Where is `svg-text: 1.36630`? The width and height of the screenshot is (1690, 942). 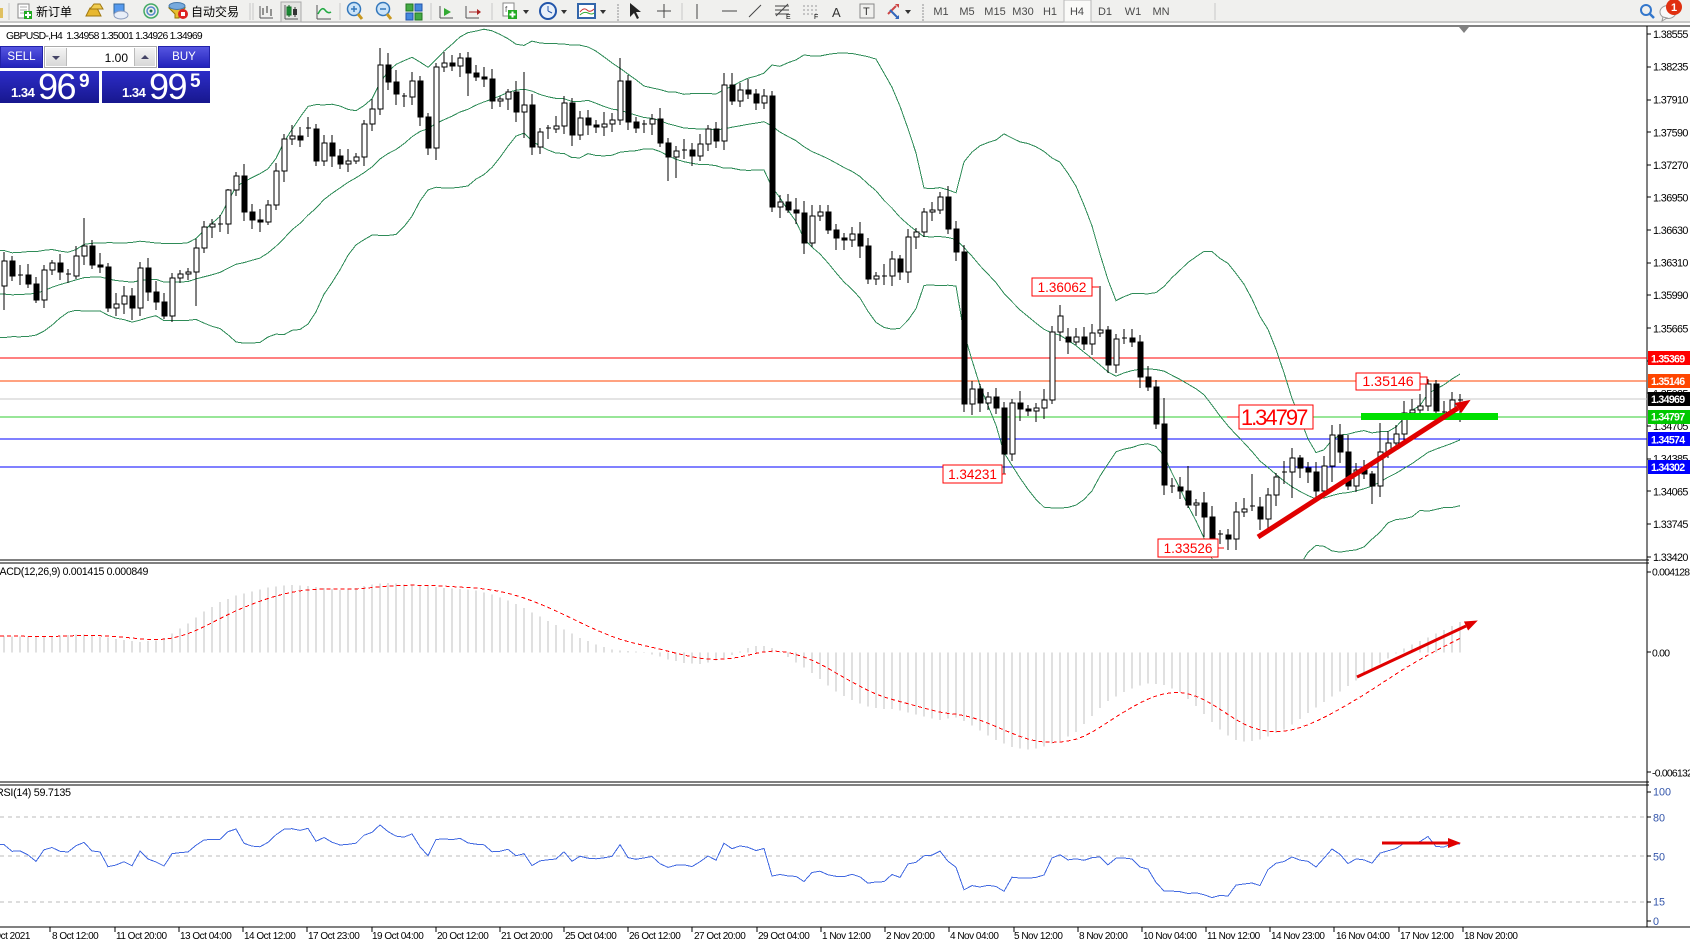 svg-text: 1.36630 is located at coordinates (1670, 231).